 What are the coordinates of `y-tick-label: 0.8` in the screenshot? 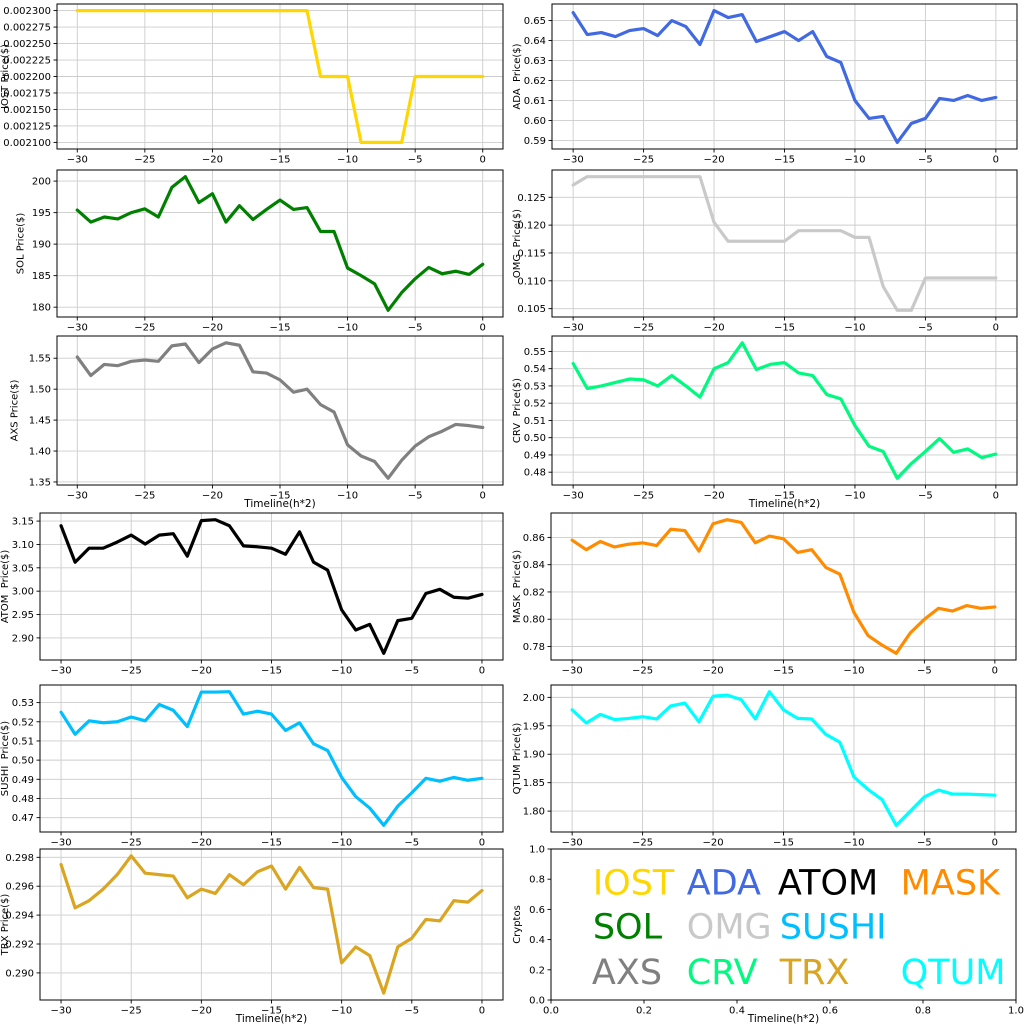 It's located at (537, 880).